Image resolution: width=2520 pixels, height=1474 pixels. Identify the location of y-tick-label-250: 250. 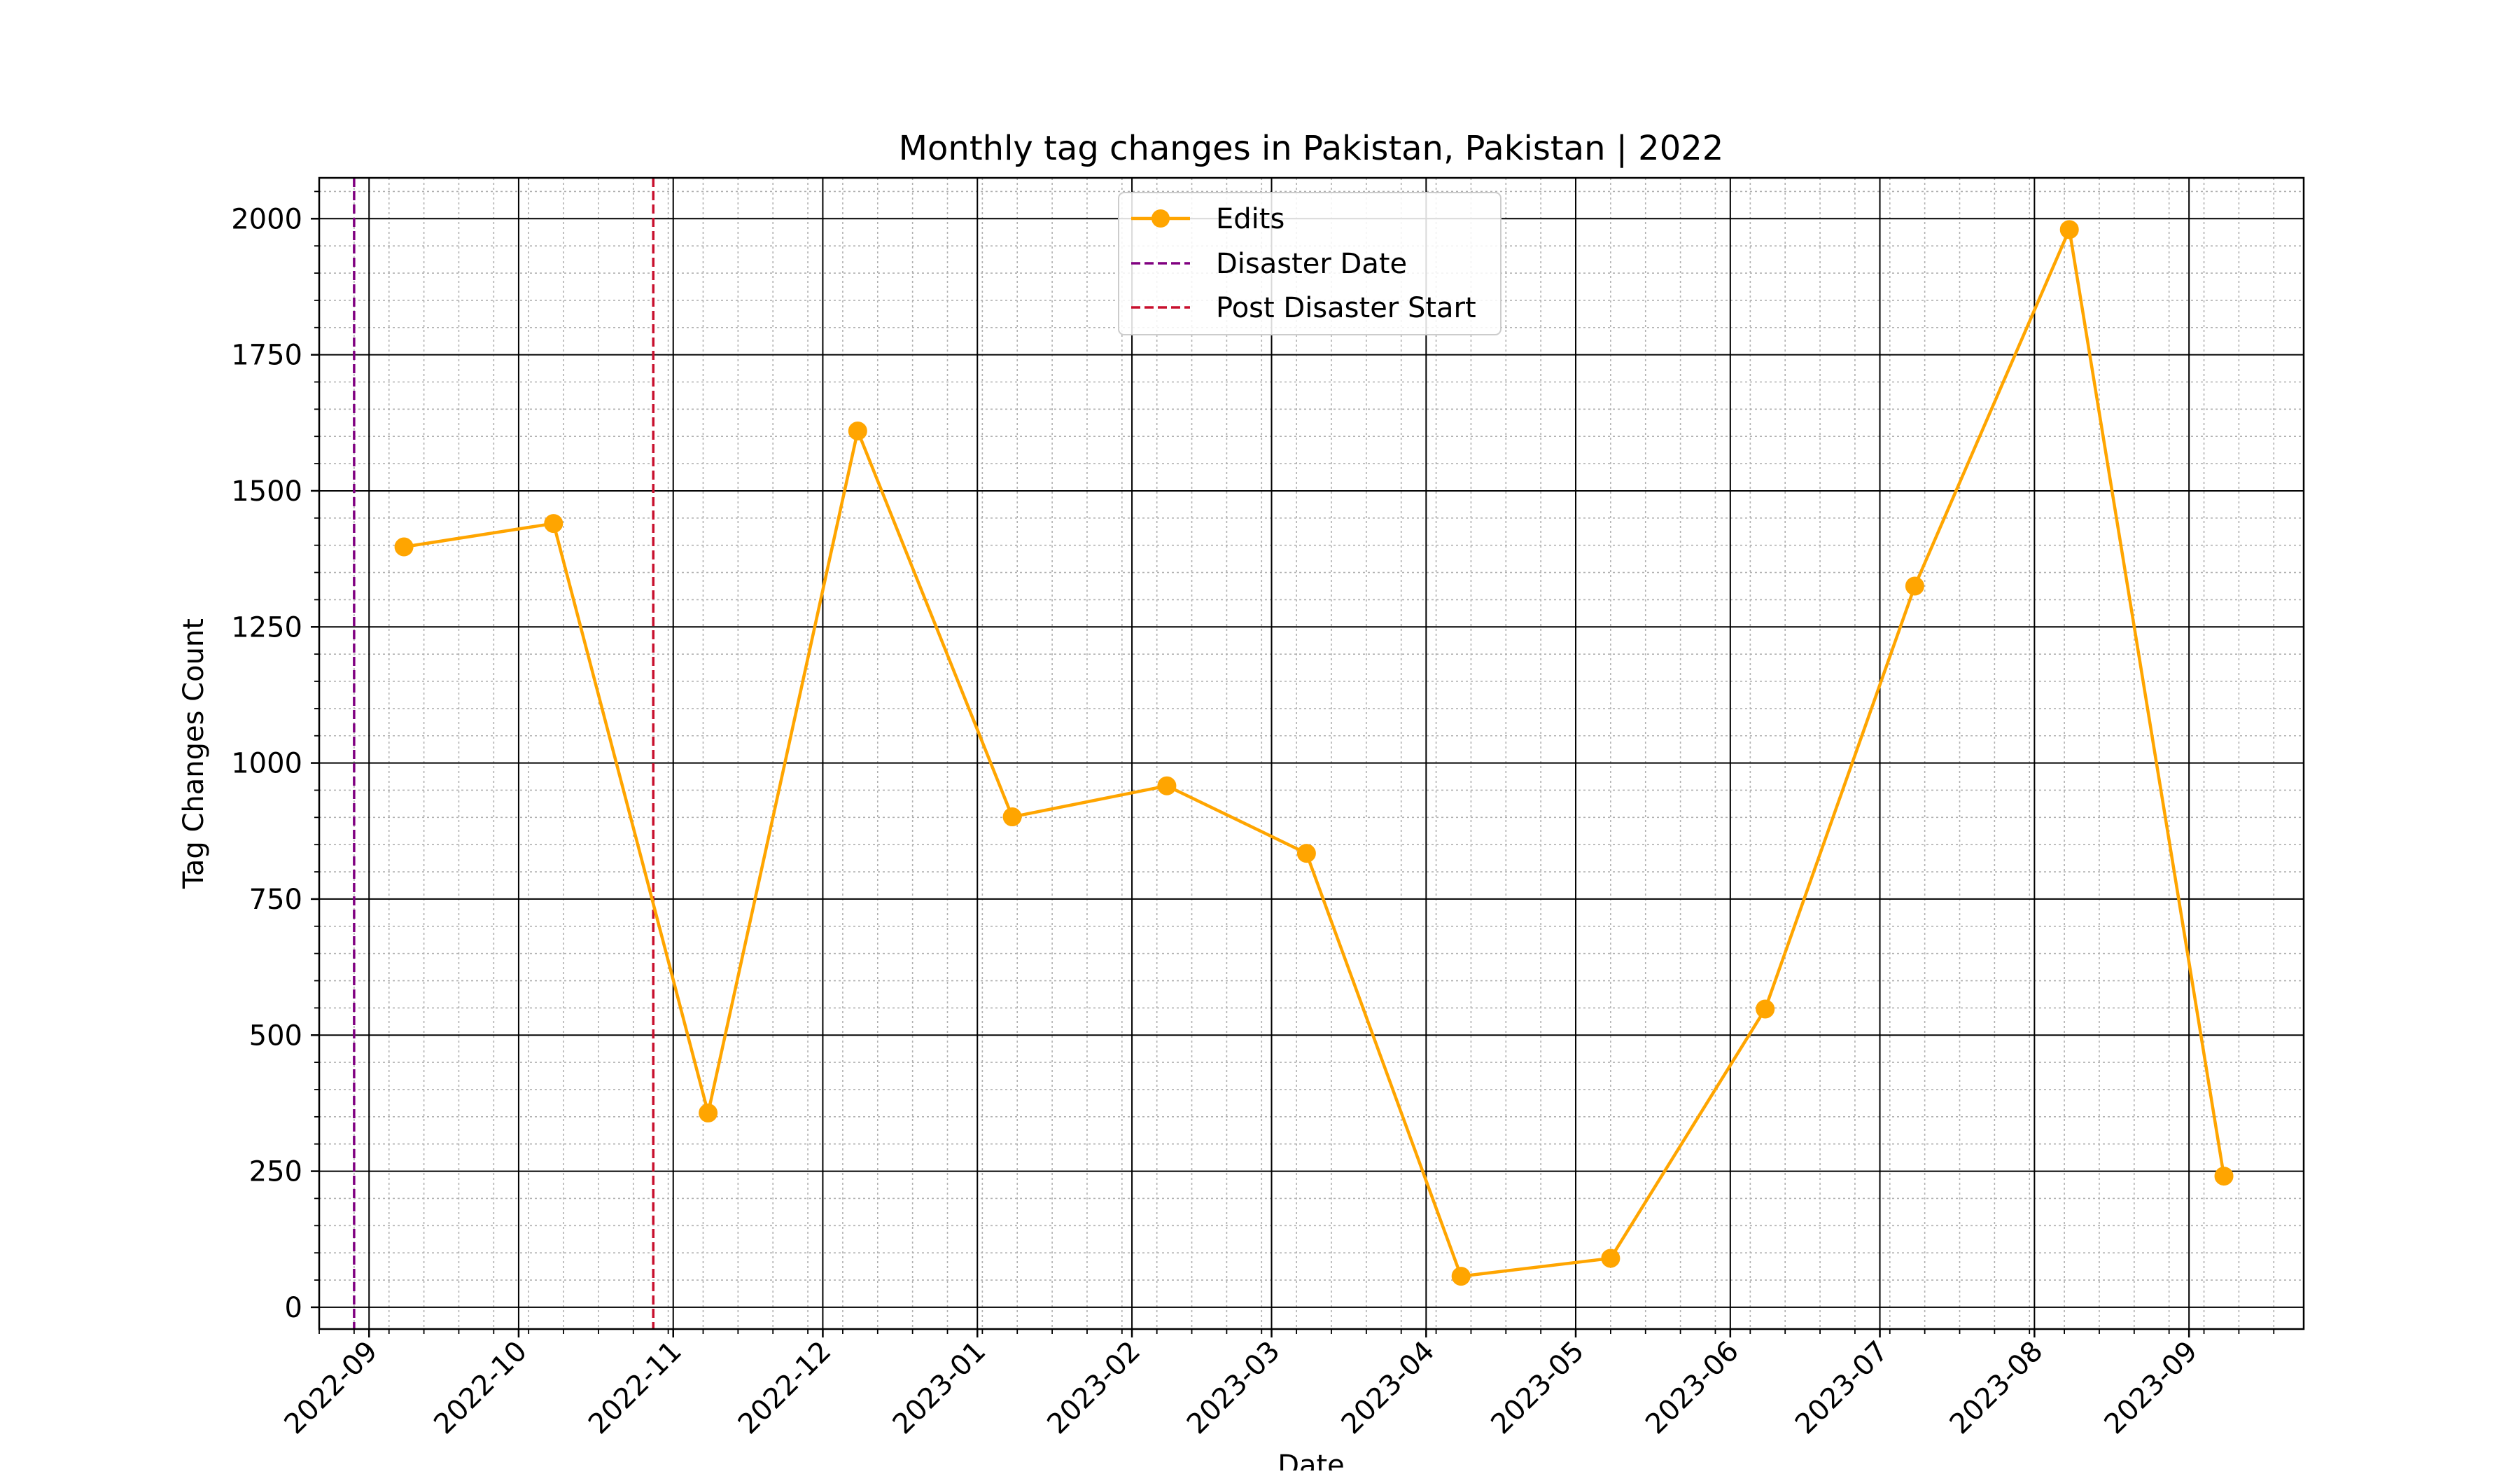
(275, 1172).